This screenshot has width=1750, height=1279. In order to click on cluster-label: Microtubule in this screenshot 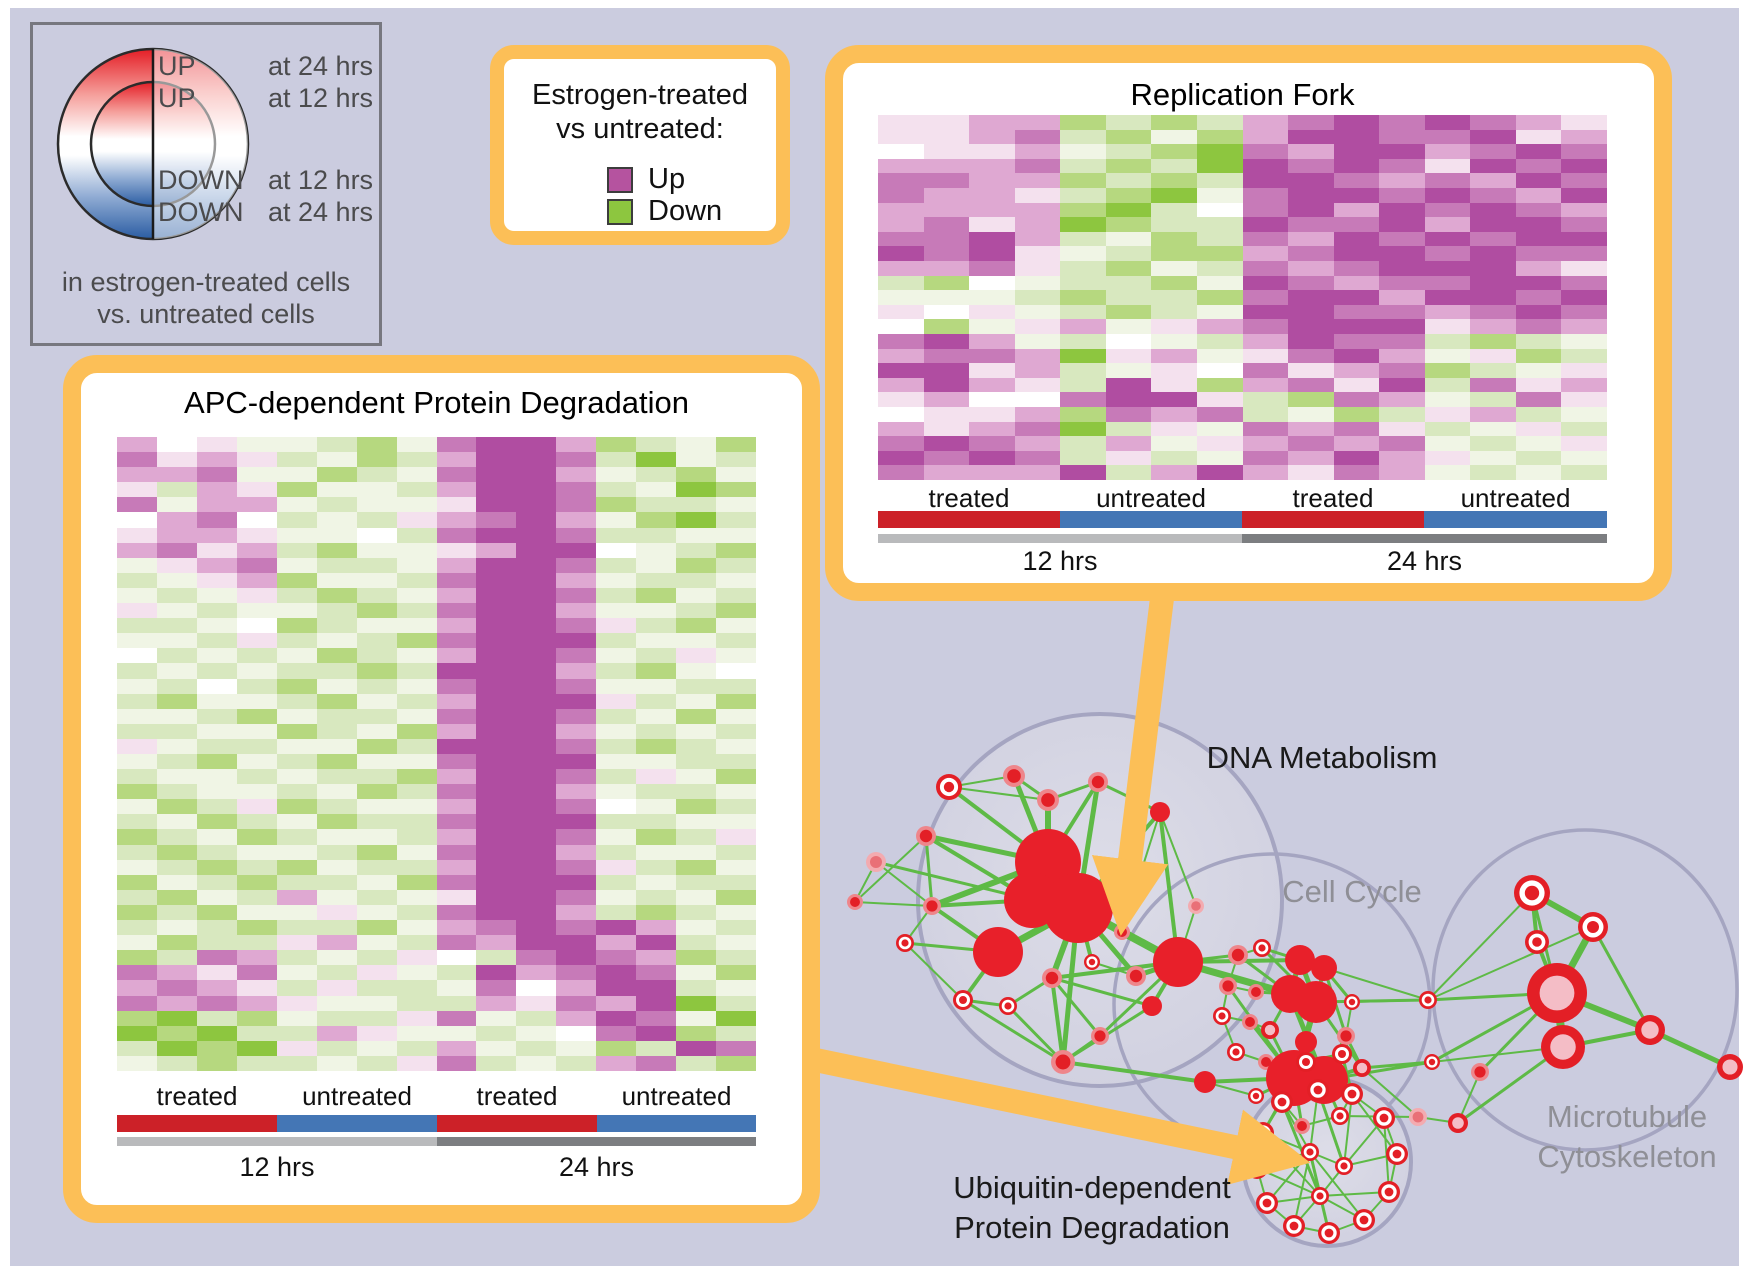, I will do `click(1627, 1116)`.